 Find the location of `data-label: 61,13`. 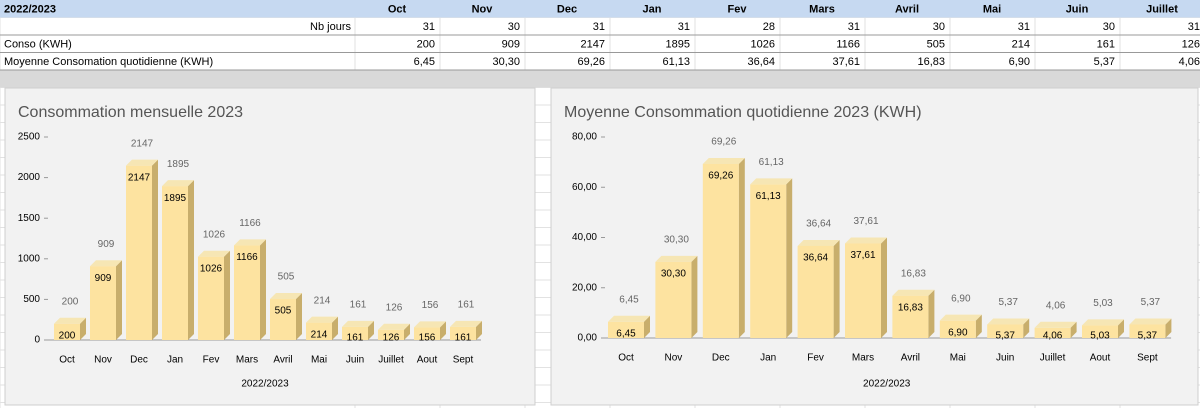

data-label: 61,13 is located at coordinates (771, 162).